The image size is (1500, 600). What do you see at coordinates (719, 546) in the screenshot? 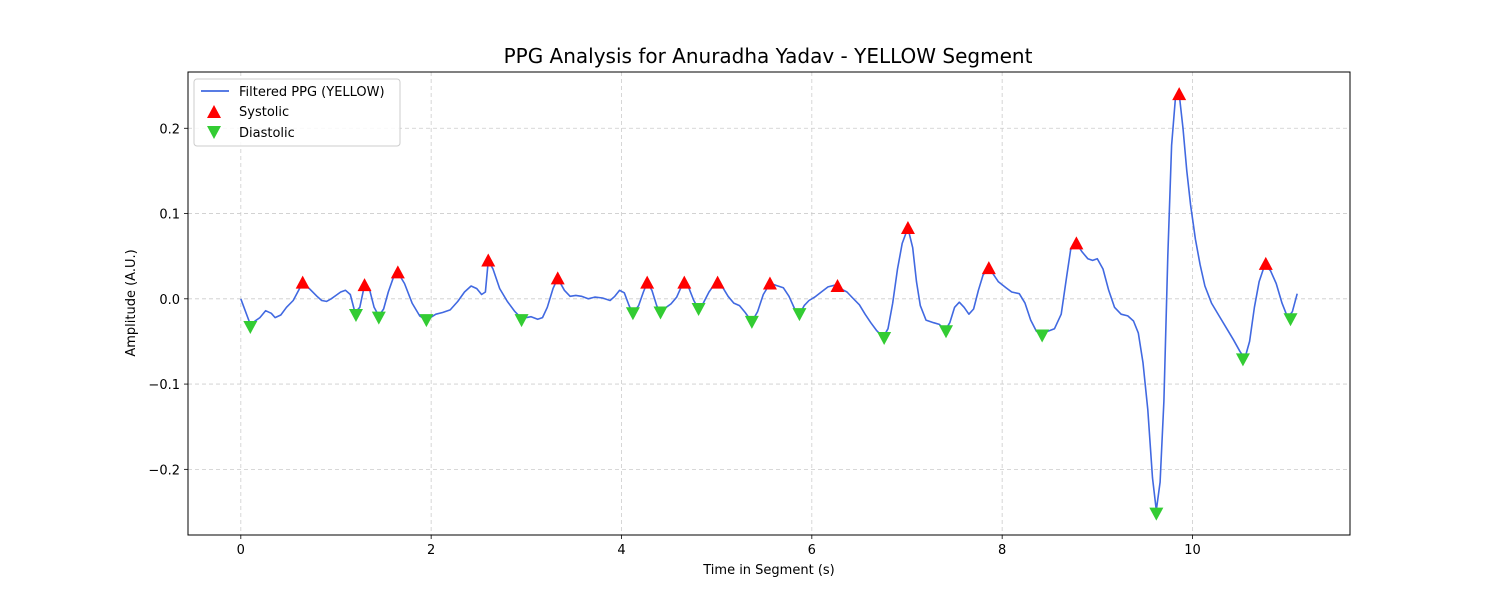
I see `x-axis: 0 2 4 6 8 10` at bounding box center [719, 546].